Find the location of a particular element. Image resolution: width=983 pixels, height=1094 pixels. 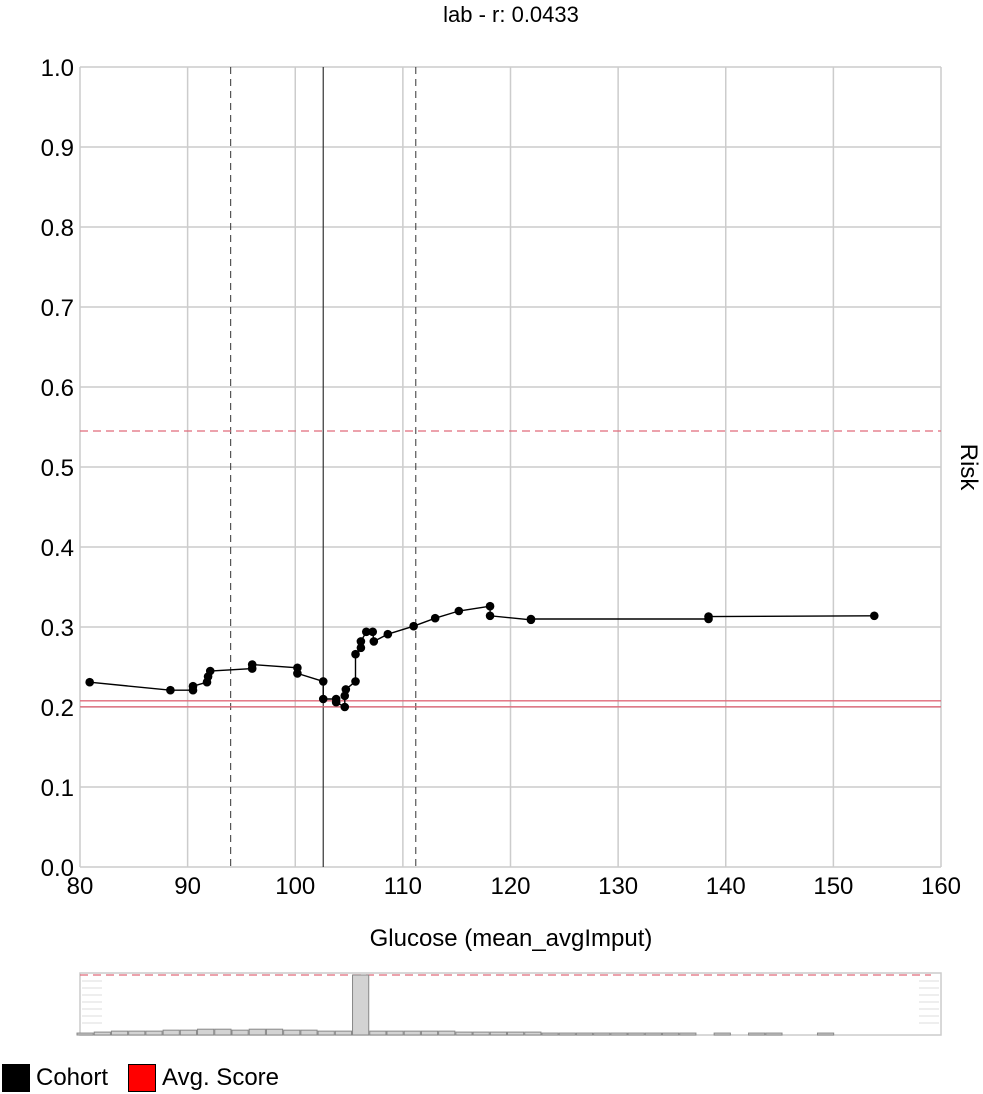

x-tick-label-0: 80 is located at coordinates (80, 886).